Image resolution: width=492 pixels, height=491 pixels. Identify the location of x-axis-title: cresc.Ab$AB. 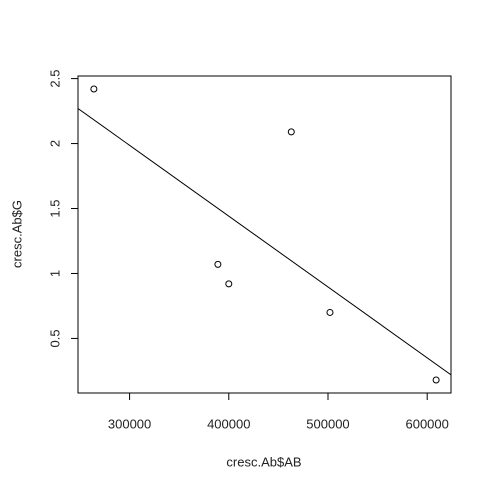
(263, 461).